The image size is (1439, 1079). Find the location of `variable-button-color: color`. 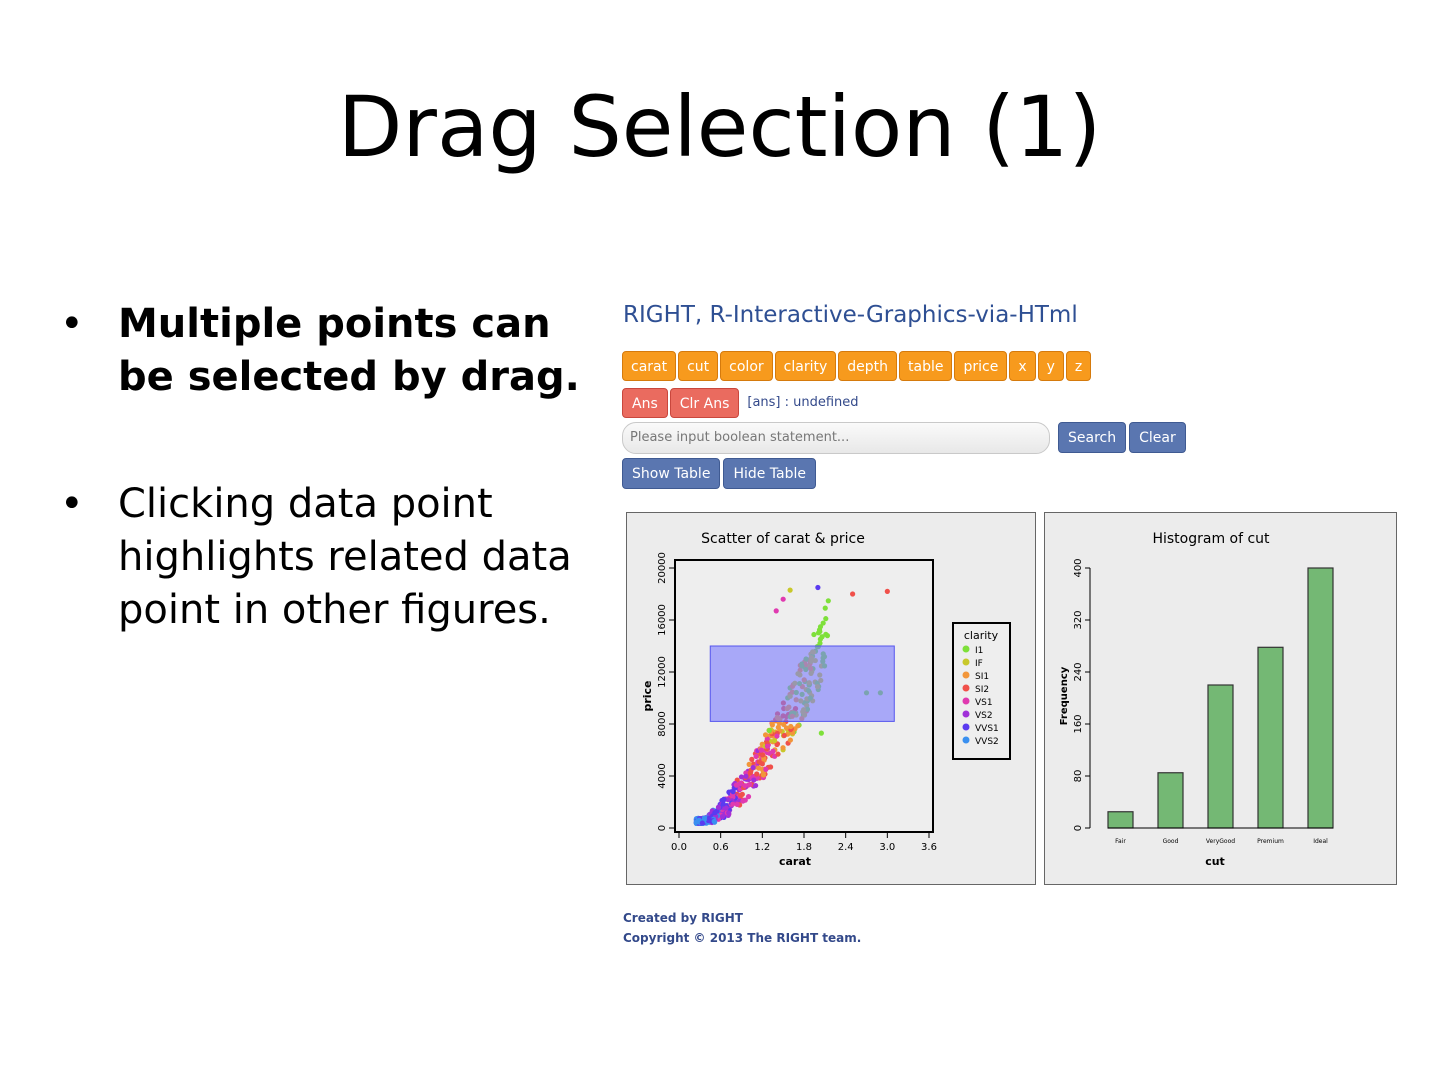

variable-button-color: color is located at coordinates (746, 366).